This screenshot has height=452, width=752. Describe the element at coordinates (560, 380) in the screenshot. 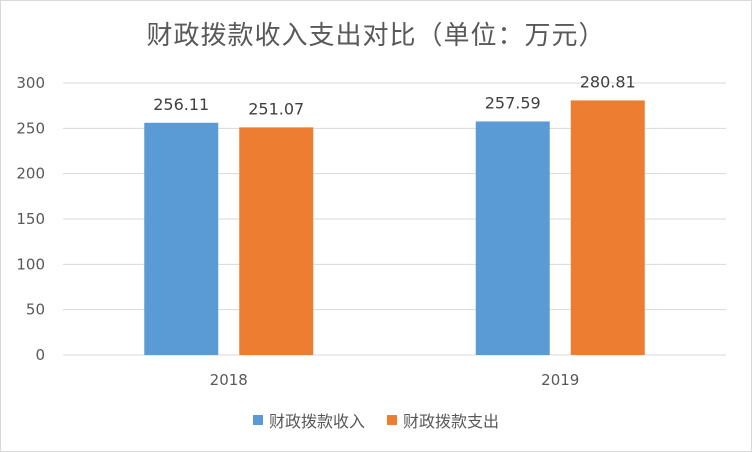

I see `x-tick-label-2019: 2019` at that location.